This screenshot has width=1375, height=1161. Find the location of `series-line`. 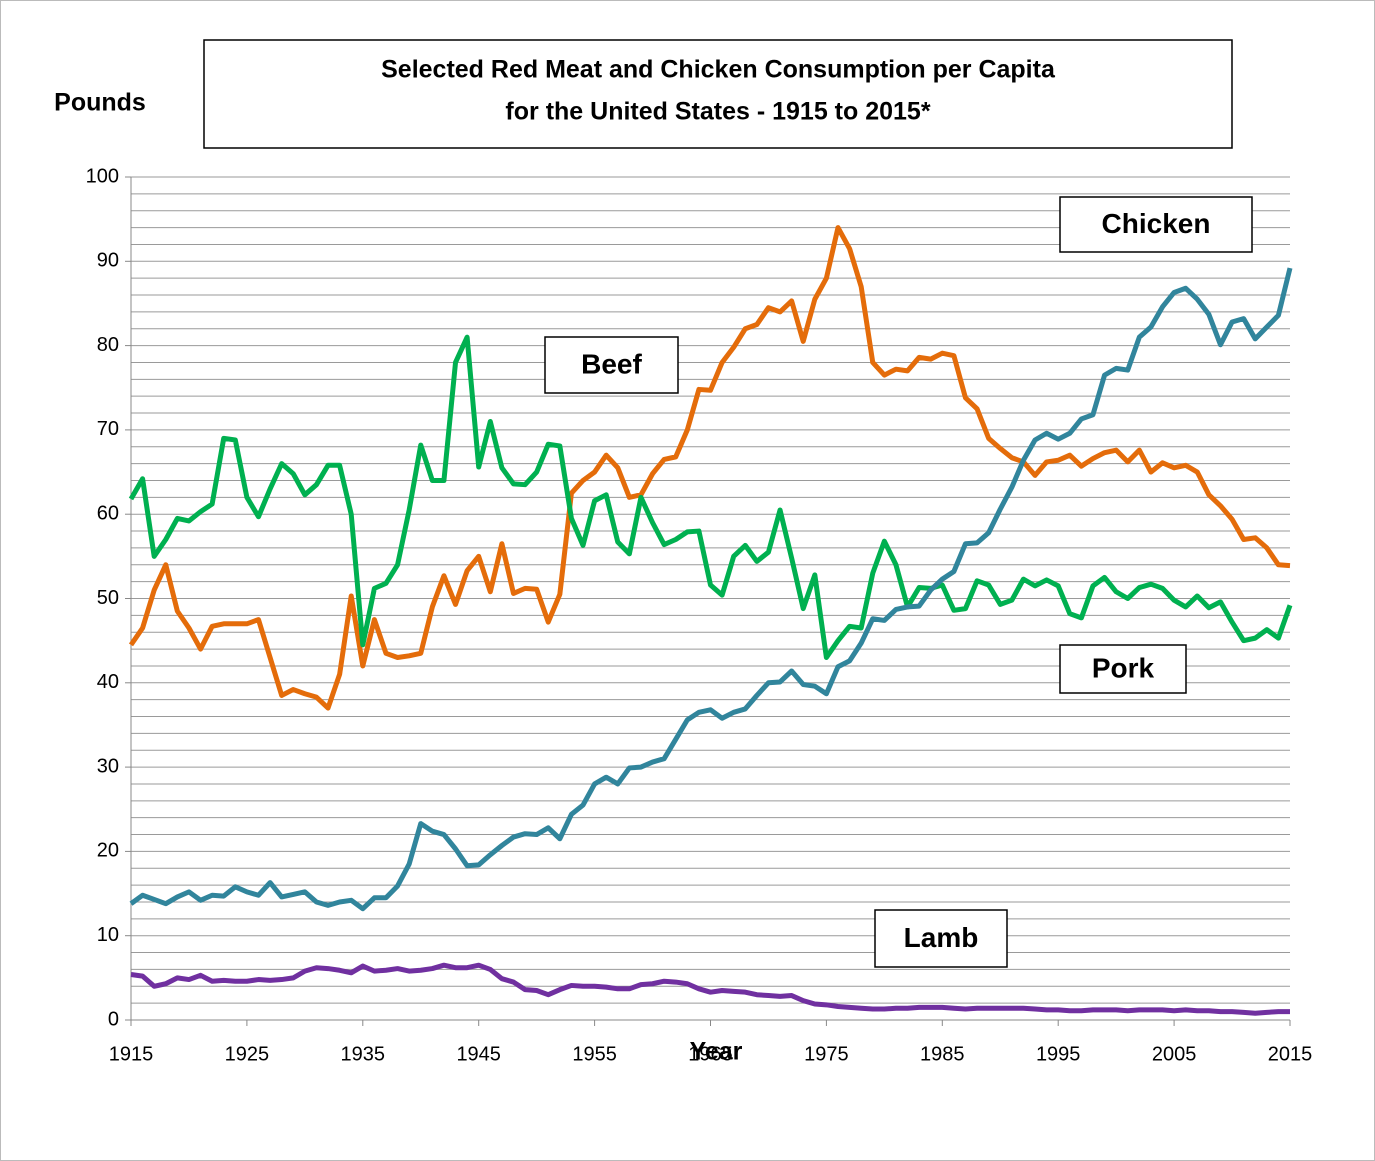

series-line is located at coordinates (710, 989).